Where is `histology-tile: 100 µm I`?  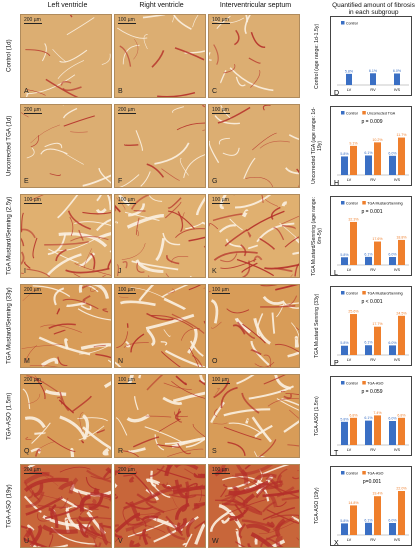 histology-tile: 100 µm I is located at coordinates (66, 236).